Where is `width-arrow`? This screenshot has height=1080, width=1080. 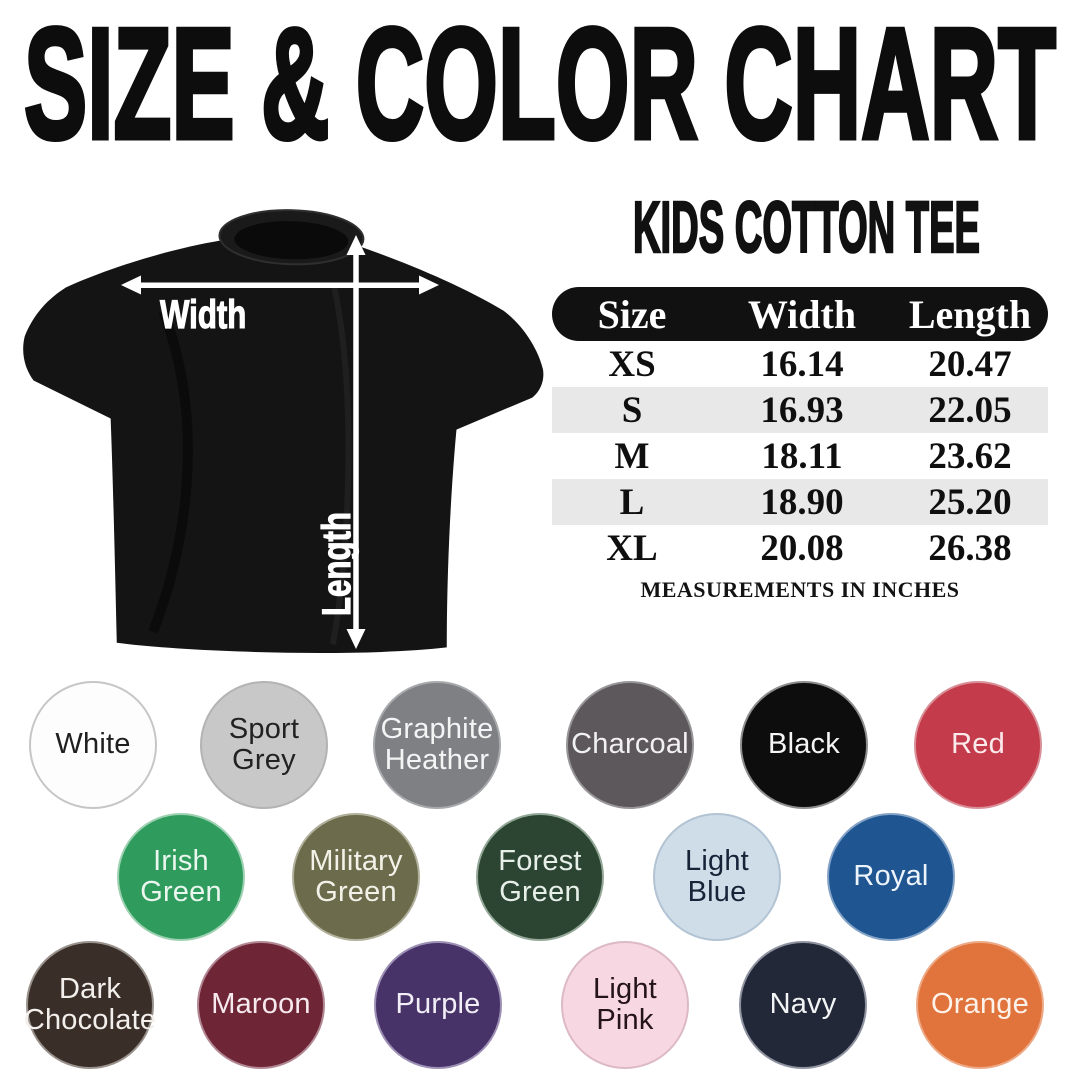
width-arrow is located at coordinates (280, 285).